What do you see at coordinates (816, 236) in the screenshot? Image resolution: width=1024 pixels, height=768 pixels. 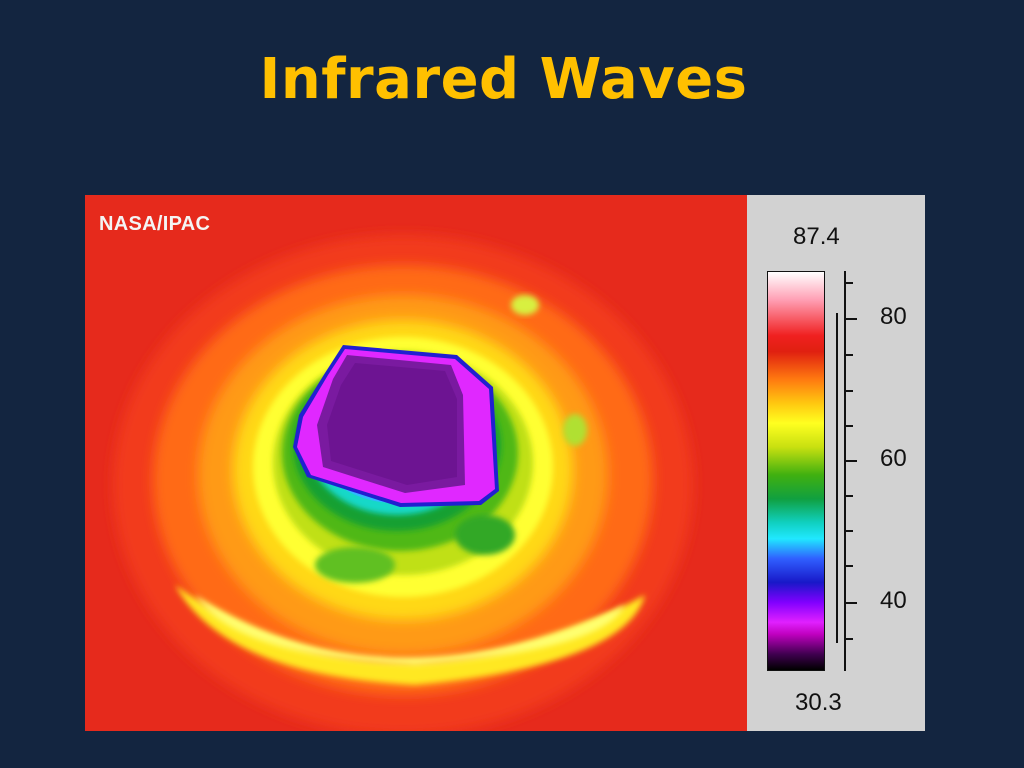 I see `scale-max-value: 87.4` at bounding box center [816, 236].